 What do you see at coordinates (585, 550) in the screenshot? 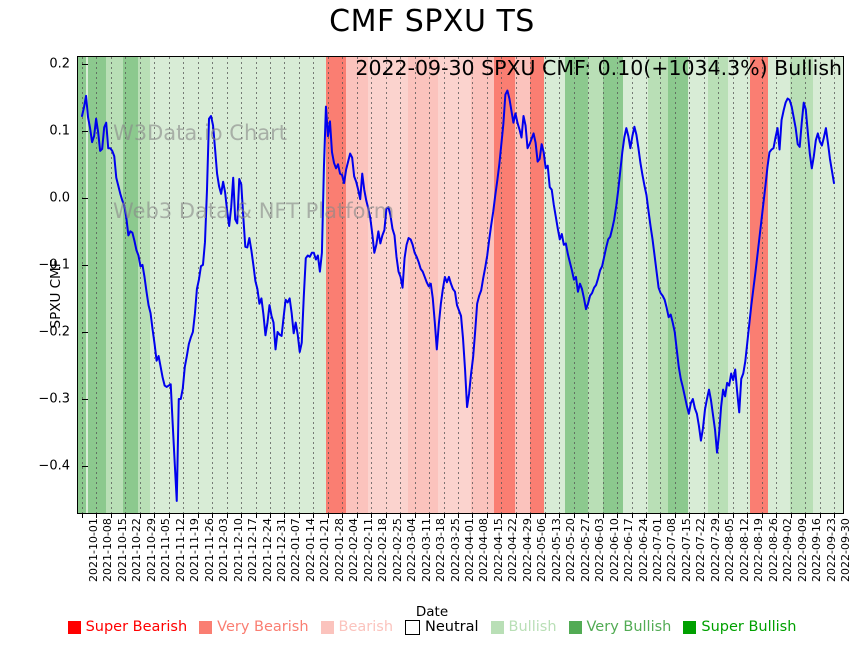
I see `x-tick-label: 2022-05-27` at bounding box center [585, 550].